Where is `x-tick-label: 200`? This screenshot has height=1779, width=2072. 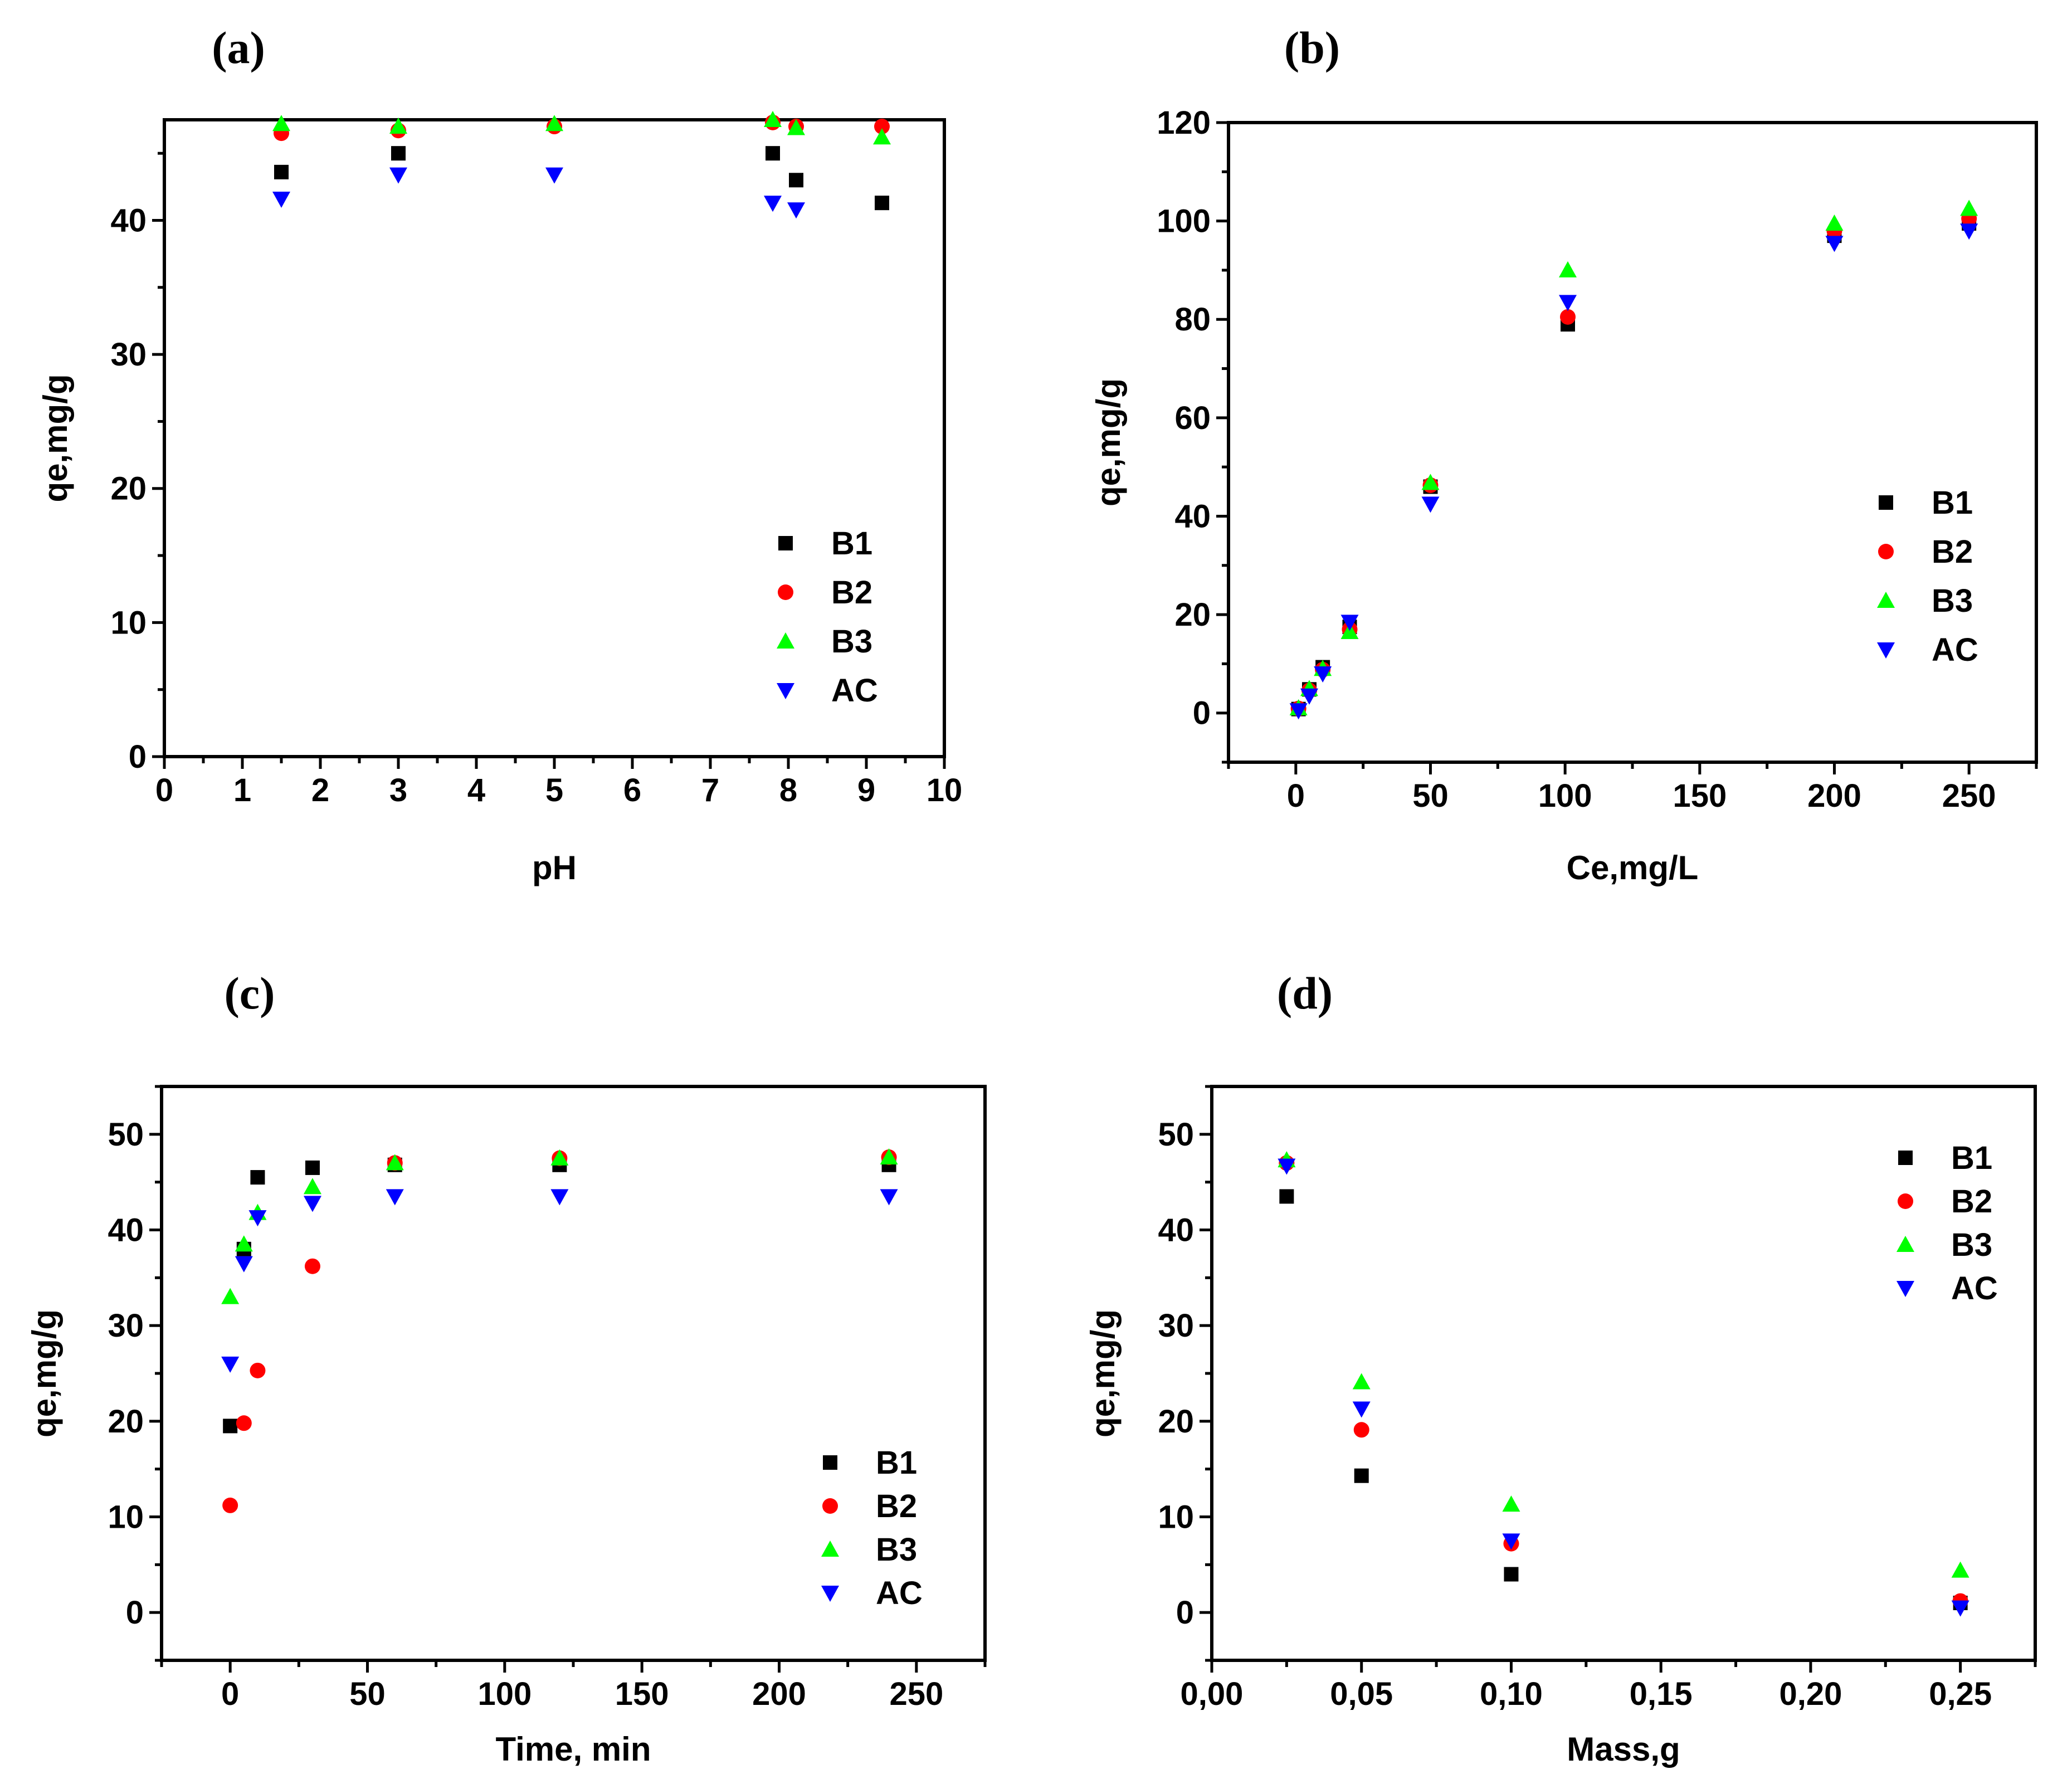 x-tick-label: 200 is located at coordinates (1834, 796).